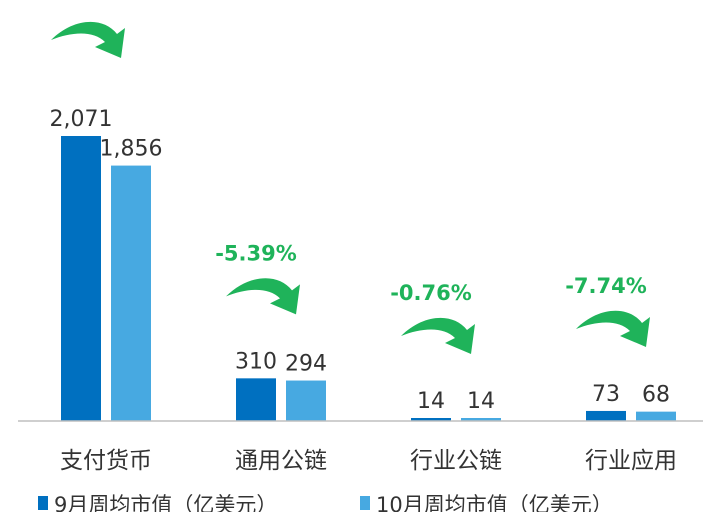  Describe the element at coordinates (656, 395) in the screenshot. I see `value-label: 68` at that location.